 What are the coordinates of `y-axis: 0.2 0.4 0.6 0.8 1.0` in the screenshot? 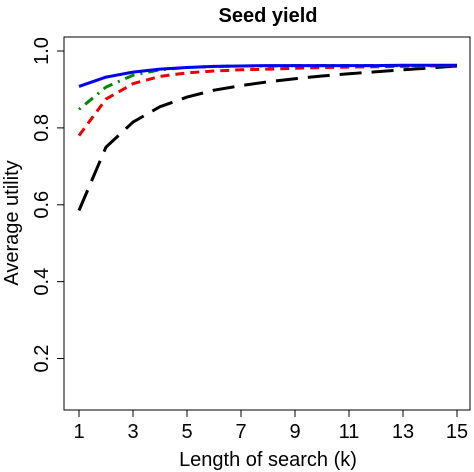 It's located at (48, 205).